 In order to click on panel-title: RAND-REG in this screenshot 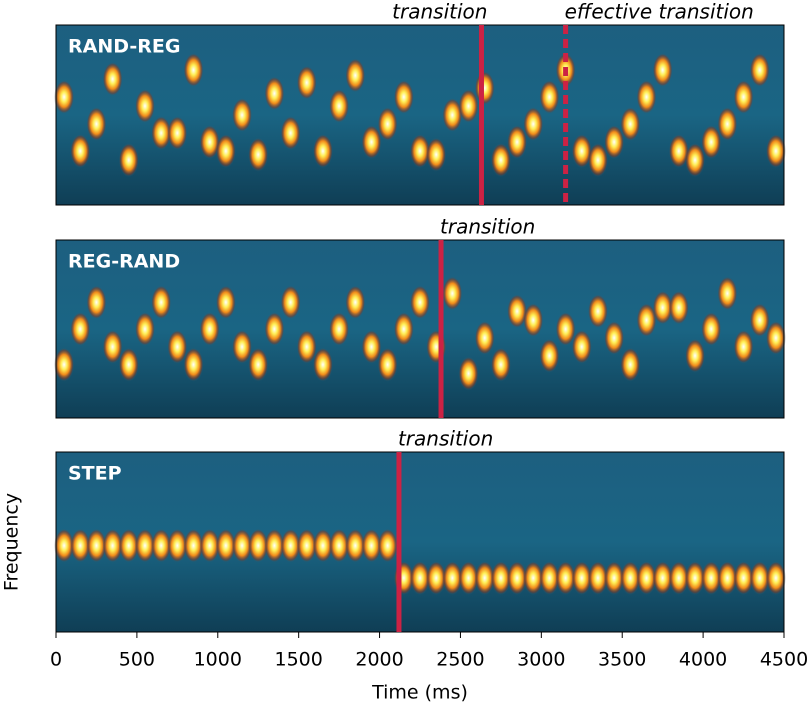, I will do `click(124, 47)`.